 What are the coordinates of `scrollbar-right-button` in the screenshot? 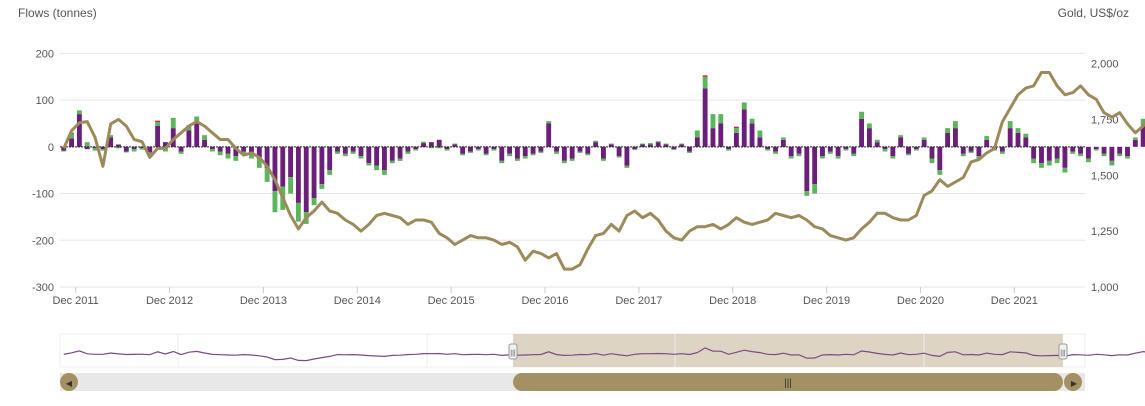 It's located at (1073, 382).